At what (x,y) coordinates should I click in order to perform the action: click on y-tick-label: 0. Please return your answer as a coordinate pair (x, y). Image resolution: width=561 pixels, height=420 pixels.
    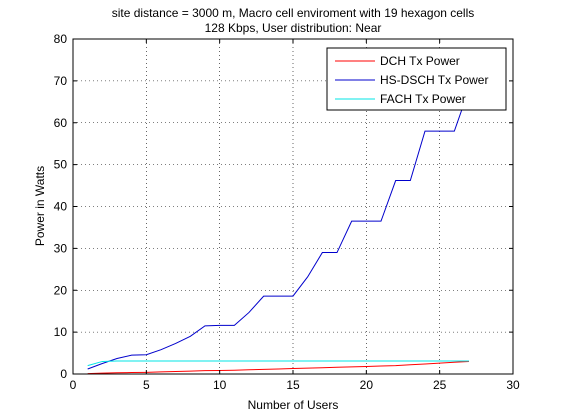
    Looking at the image, I should click on (63, 374).